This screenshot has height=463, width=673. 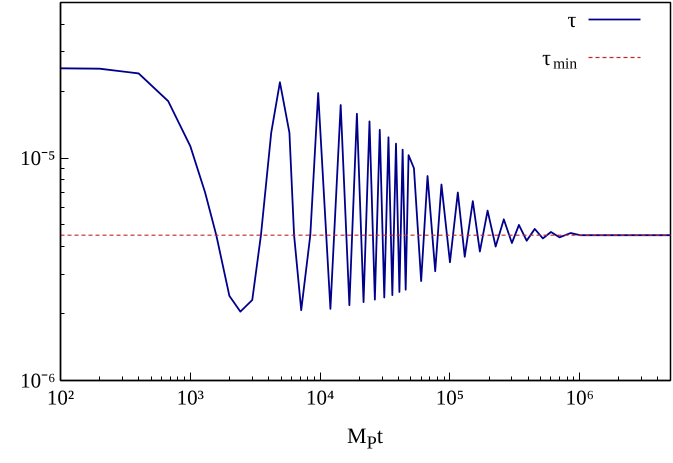 What do you see at coordinates (572, 19) in the screenshot?
I see `legend-label: τ` at bounding box center [572, 19].